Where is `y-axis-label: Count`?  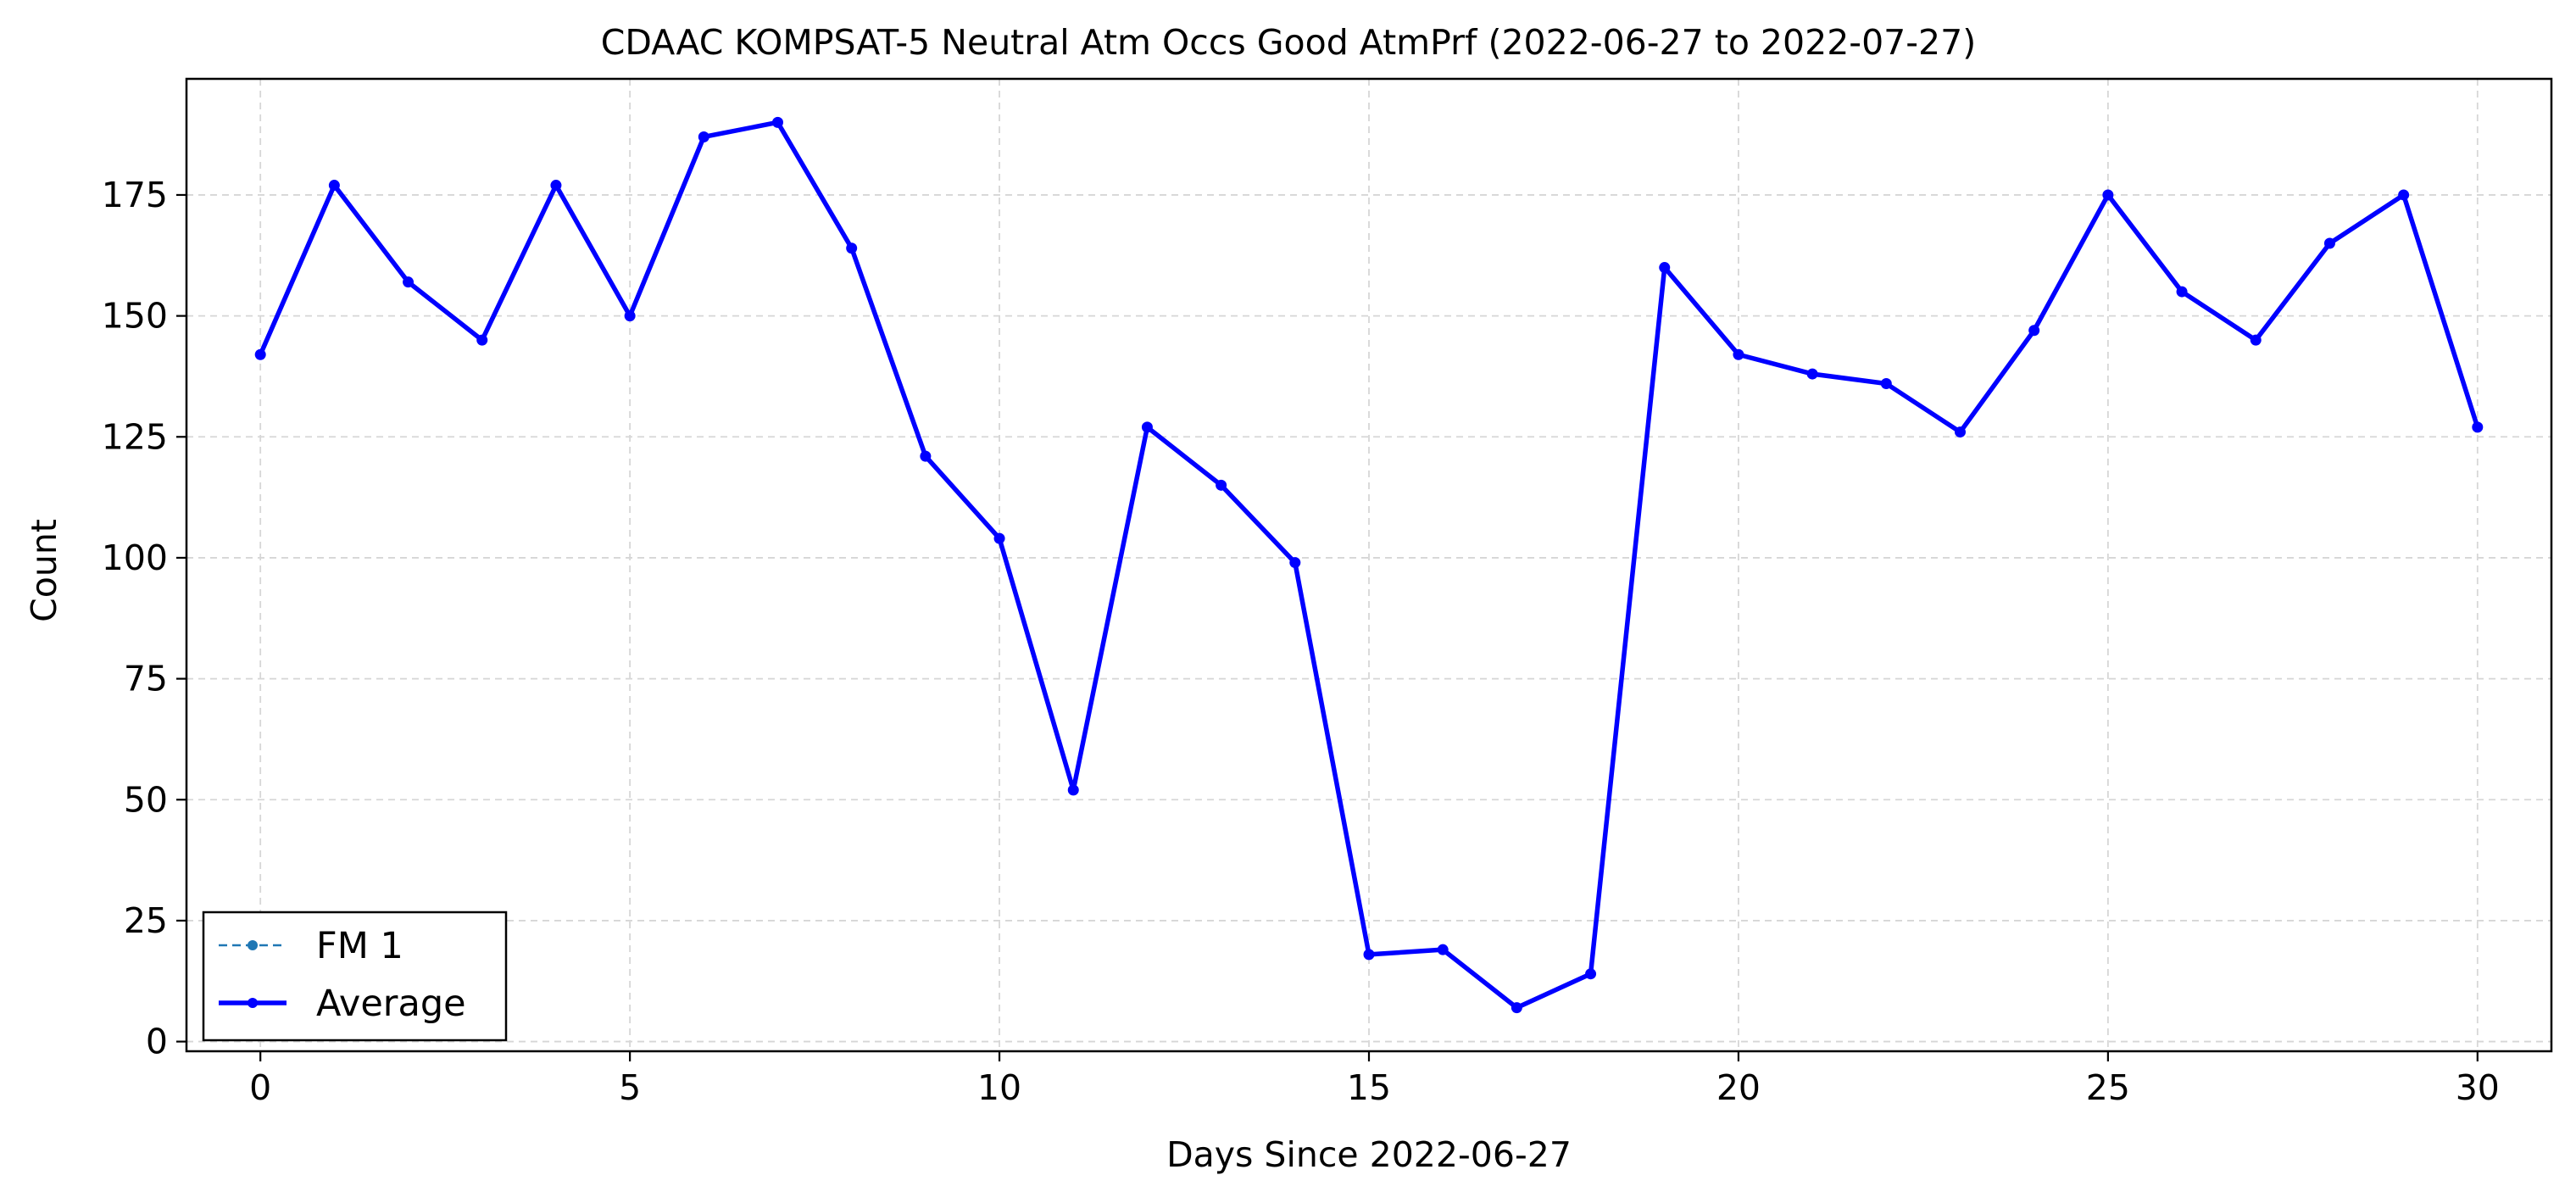 y-axis-label: Count is located at coordinates (44, 570).